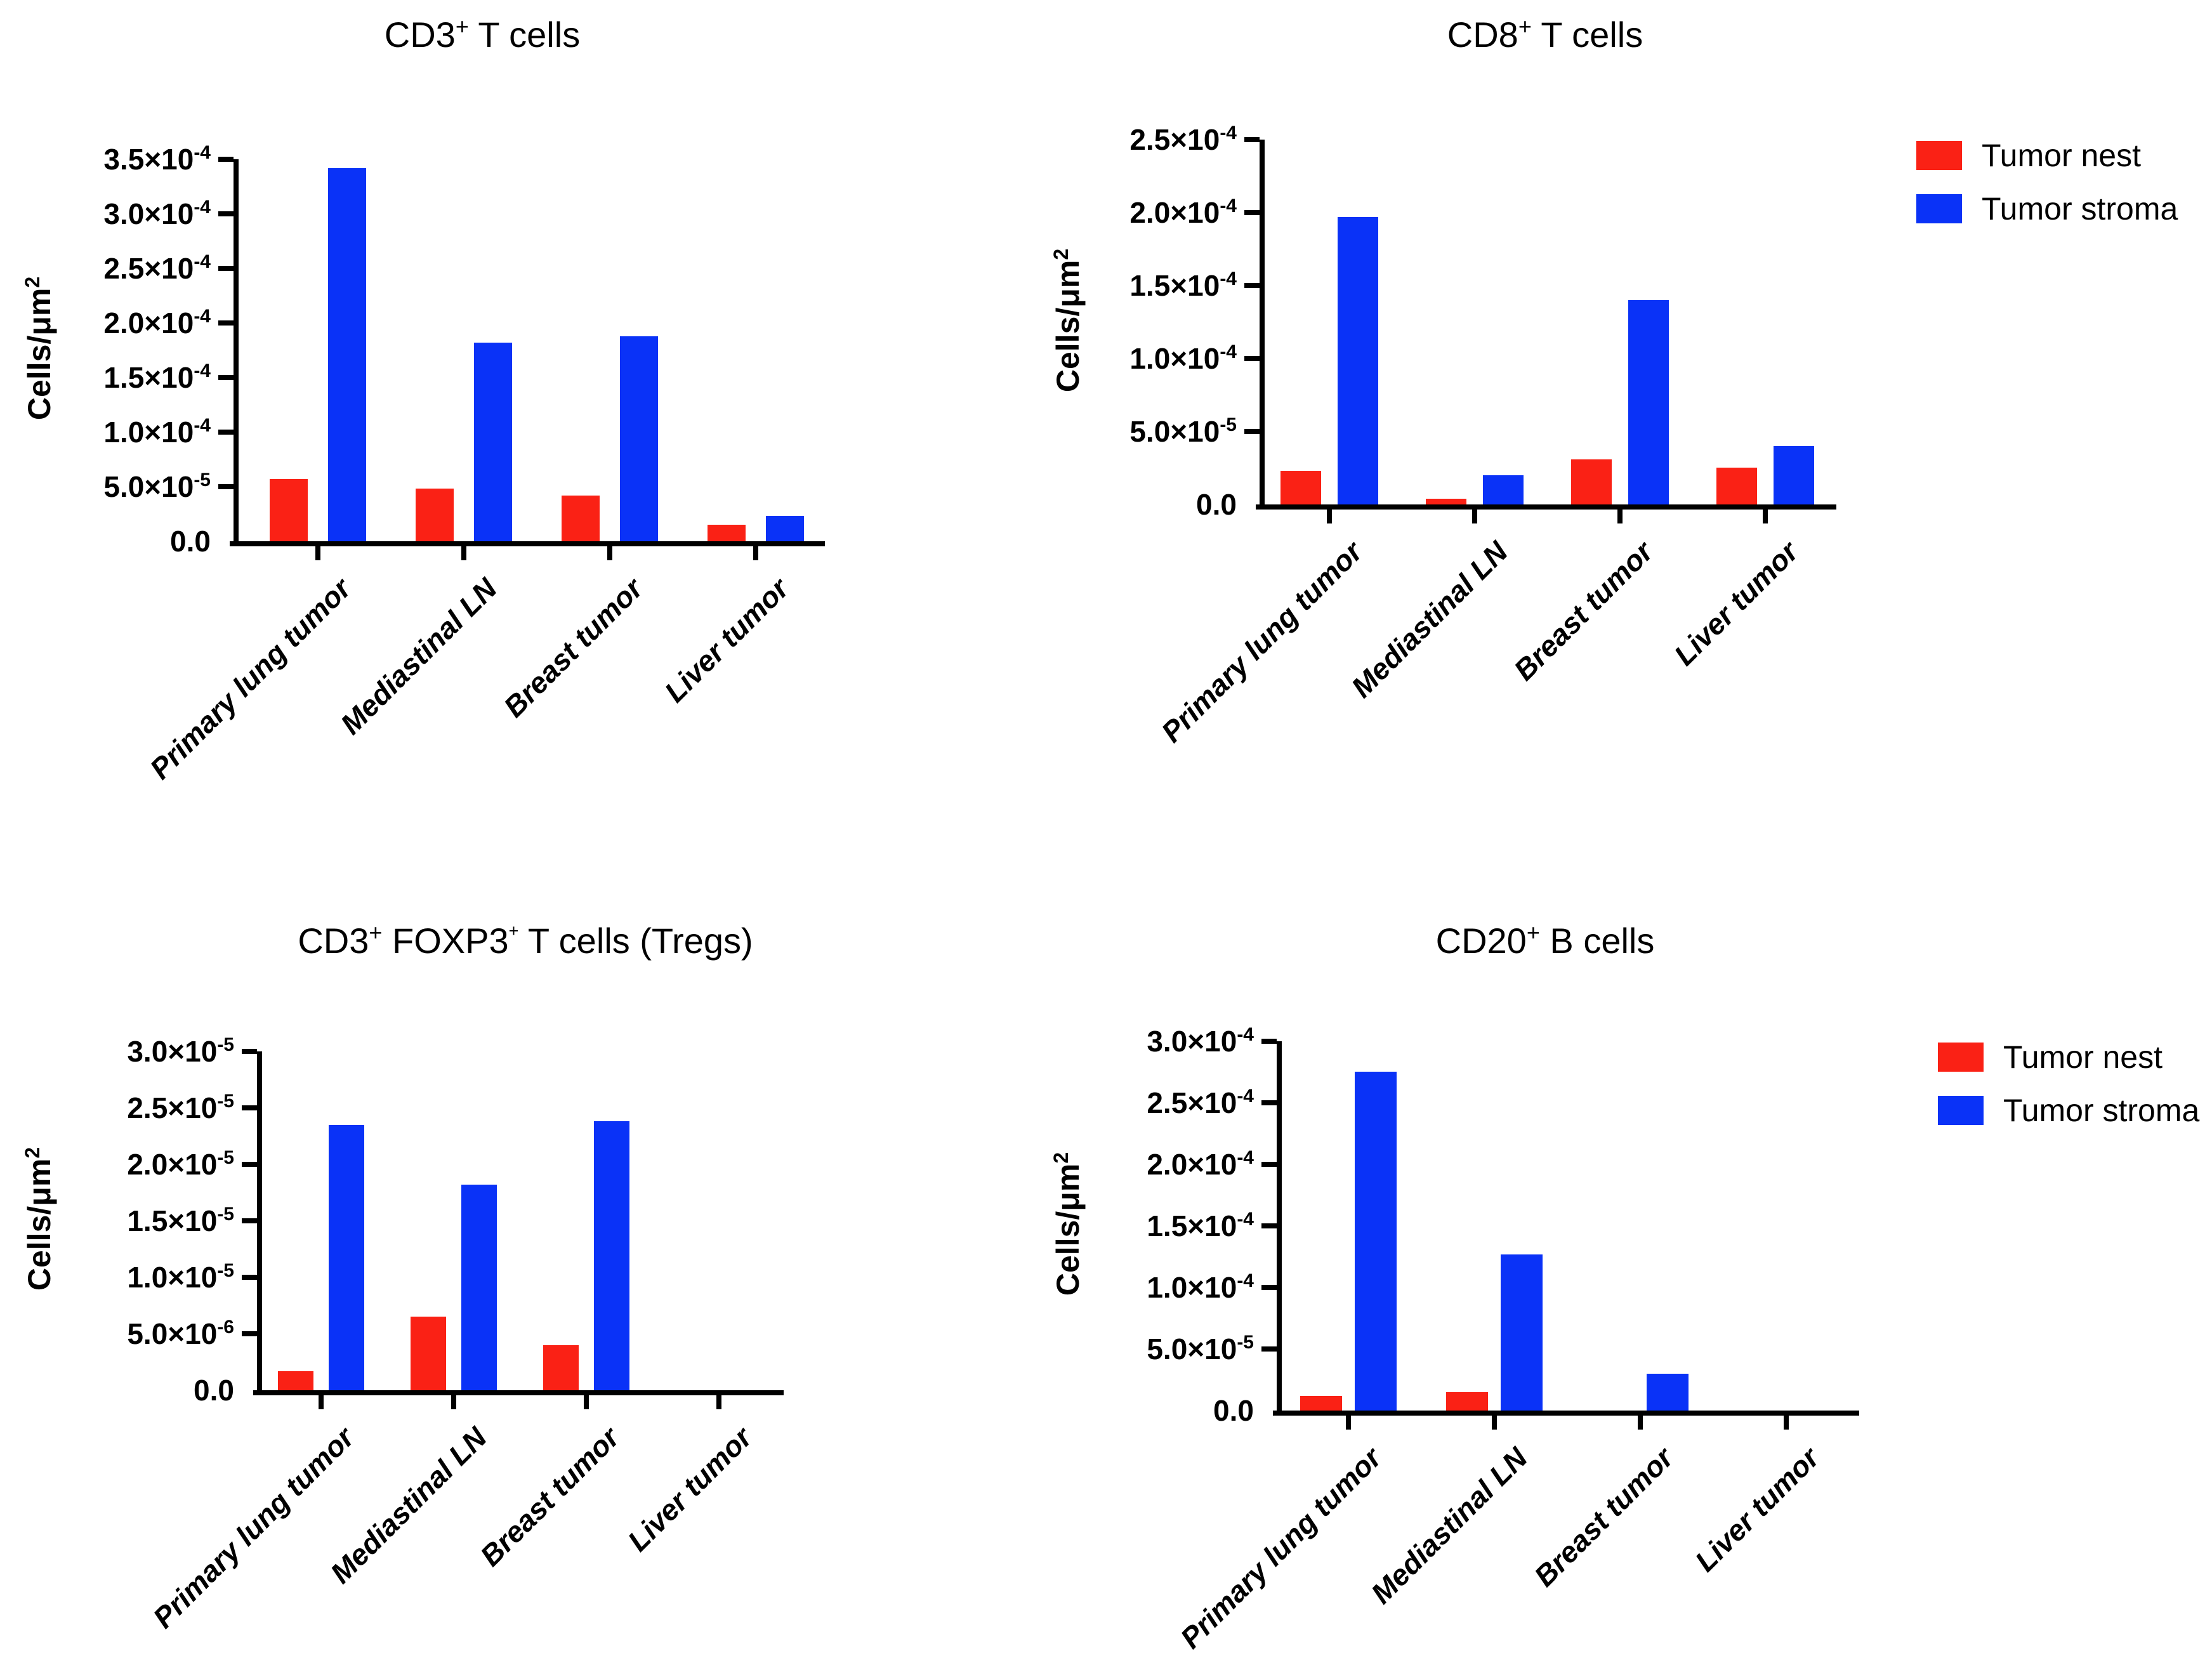 The height and width of the screenshot is (1658, 2212). I want to click on y-tick-label: 2.5×10-5, so click(117, 1110).